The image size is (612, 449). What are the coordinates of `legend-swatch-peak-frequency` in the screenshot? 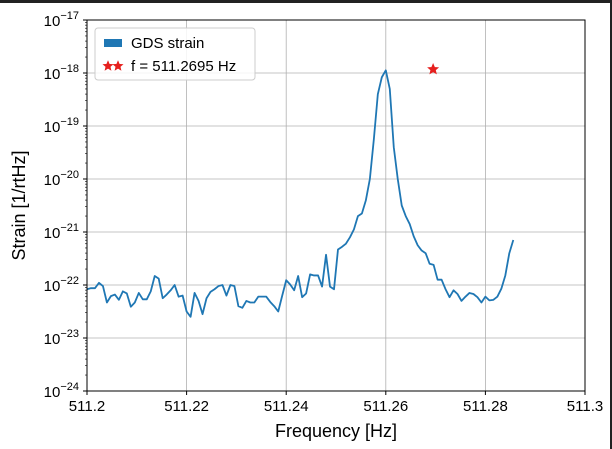 It's located at (113, 65).